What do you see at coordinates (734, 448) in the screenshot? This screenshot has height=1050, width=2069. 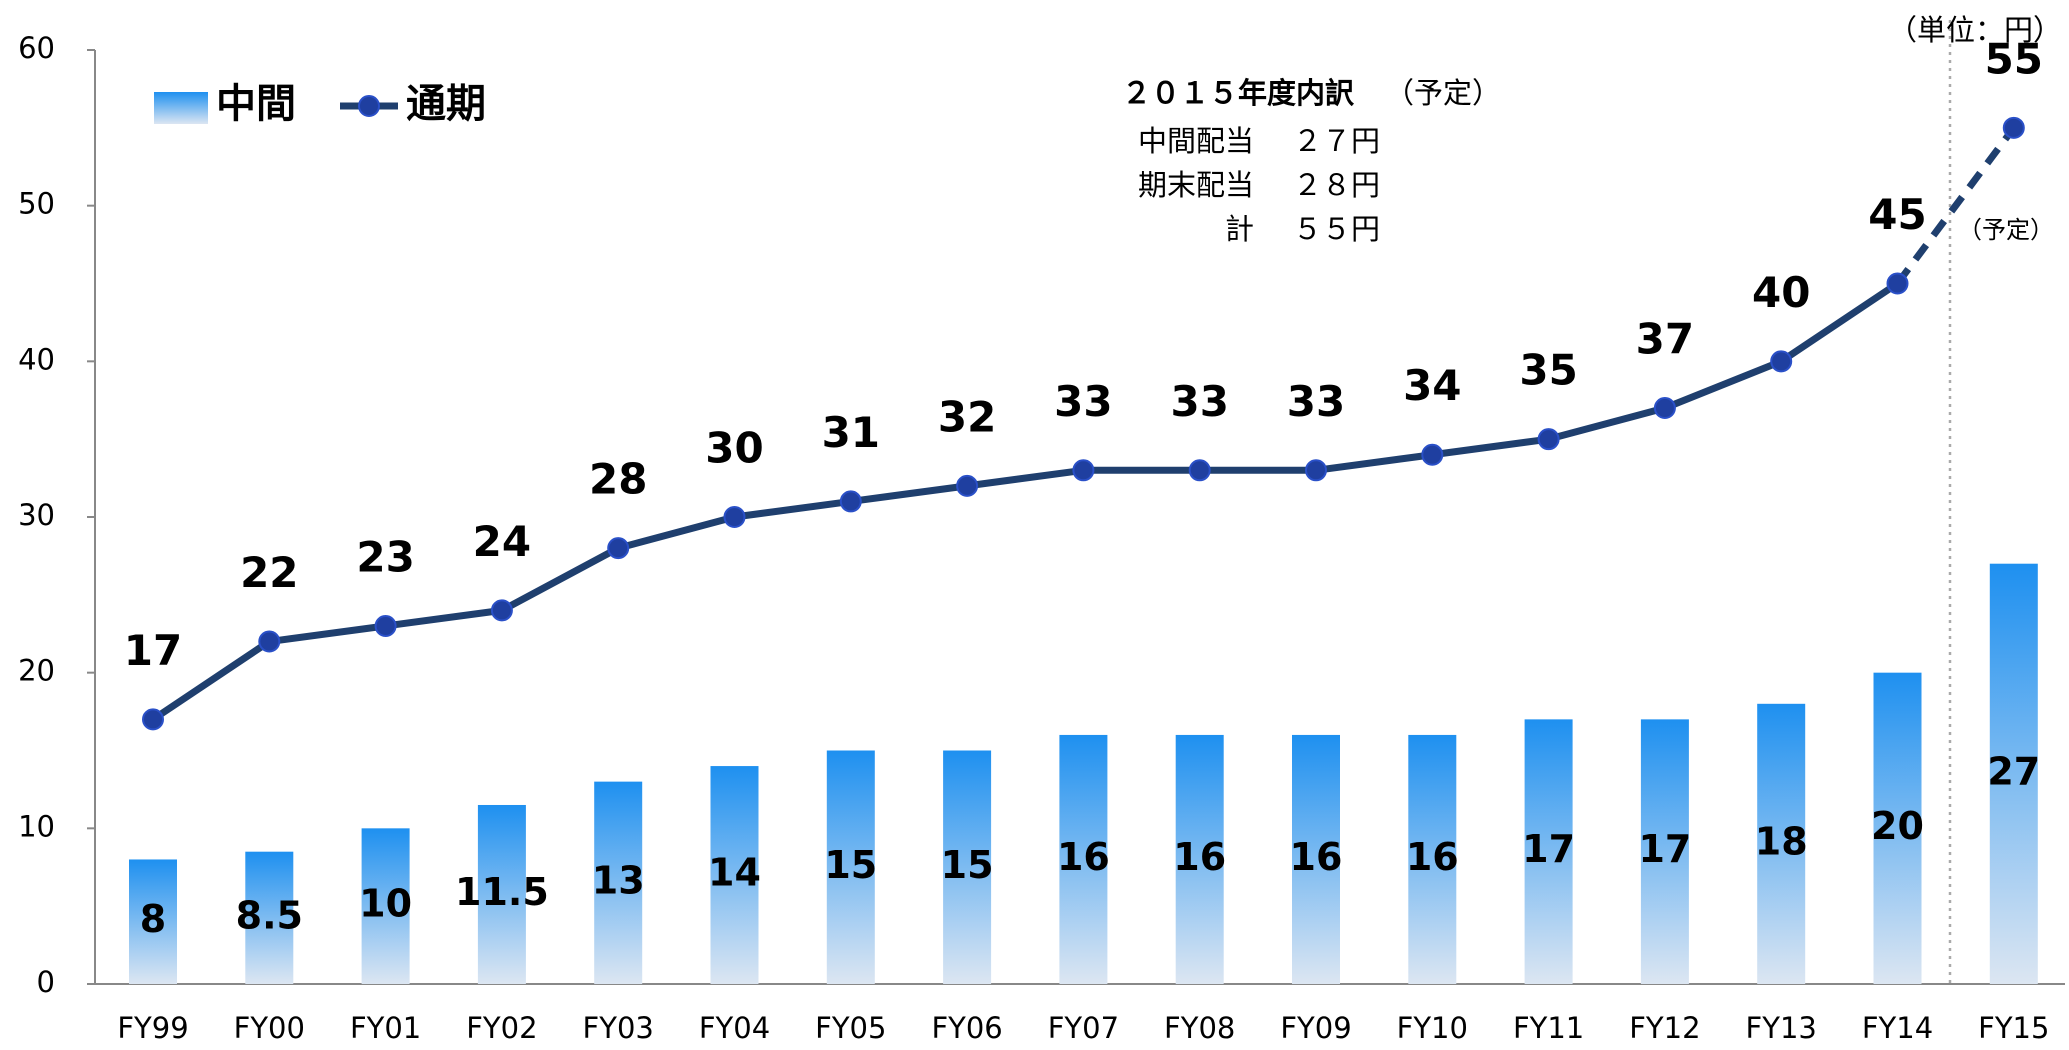 I see `line-value-label: 30` at bounding box center [734, 448].